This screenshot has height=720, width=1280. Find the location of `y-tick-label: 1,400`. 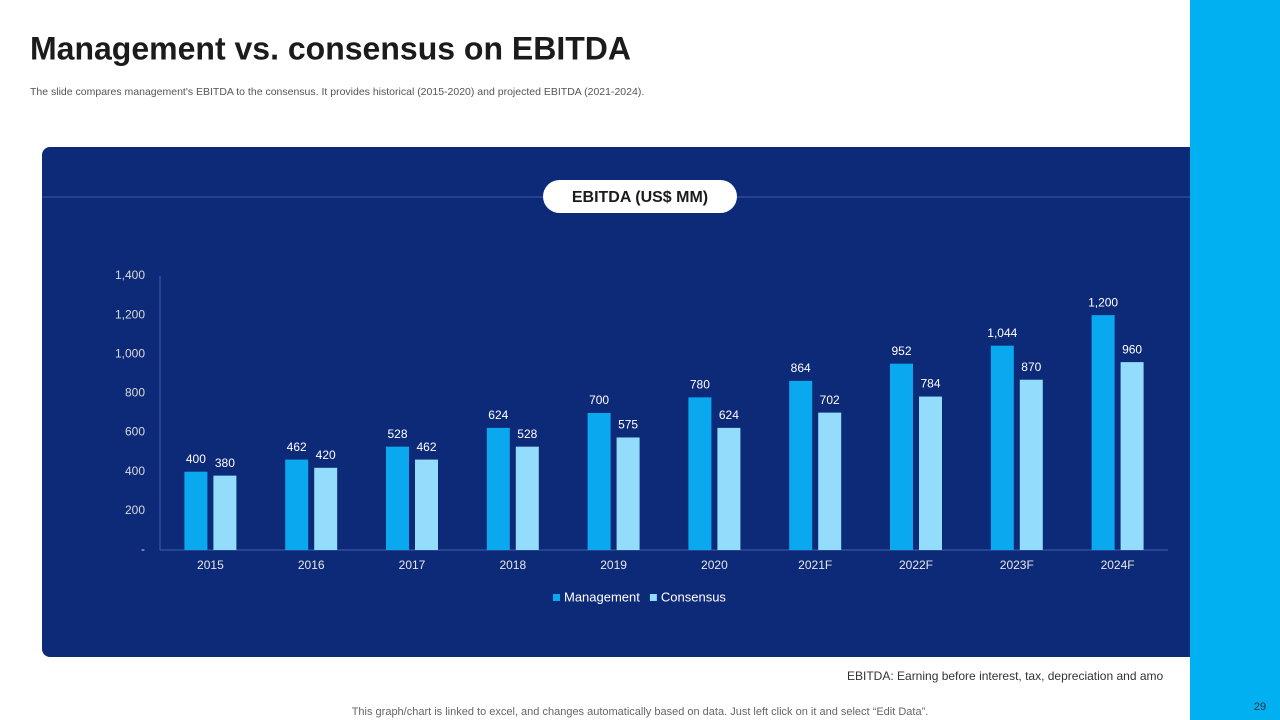

y-tick-label: 1,400 is located at coordinates (130, 275).